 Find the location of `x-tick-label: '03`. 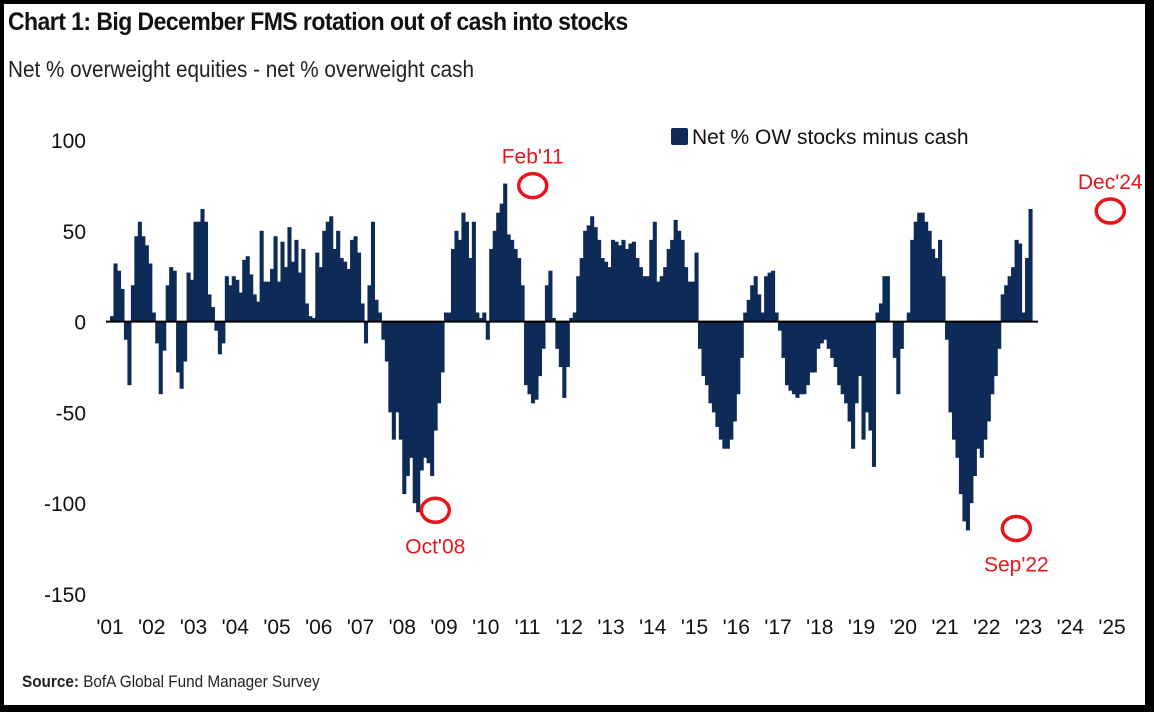

x-tick-label: '03 is located at coordinates (193, 627).